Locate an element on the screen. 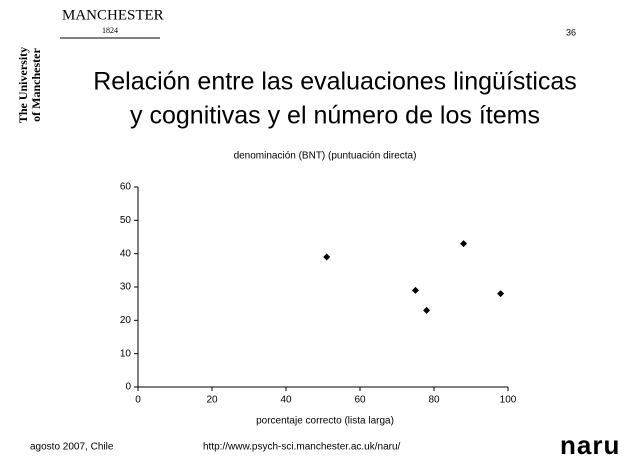 The image size is (625, 461). side-text: of Manchester is located at coordinates (36, 85).